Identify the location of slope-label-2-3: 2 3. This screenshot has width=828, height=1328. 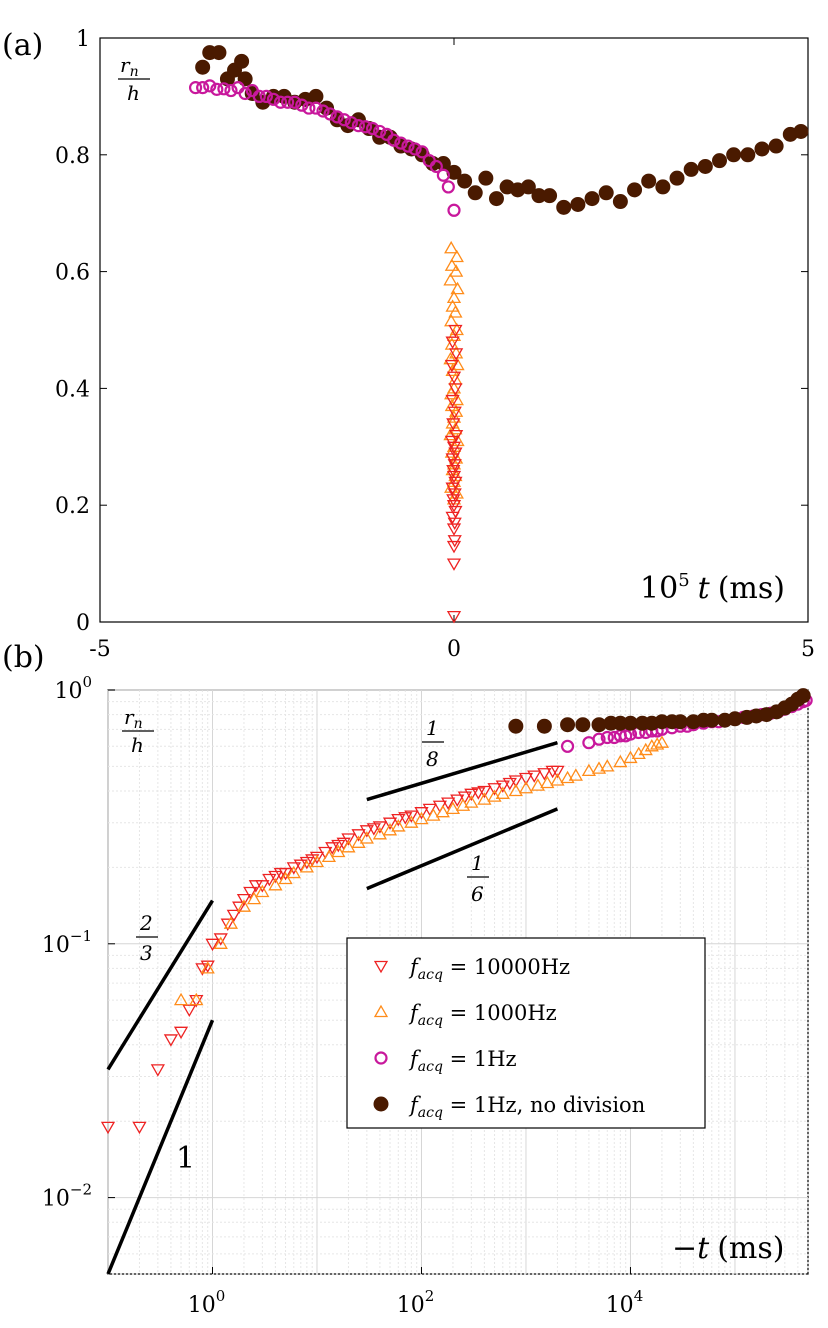
(147, 938).